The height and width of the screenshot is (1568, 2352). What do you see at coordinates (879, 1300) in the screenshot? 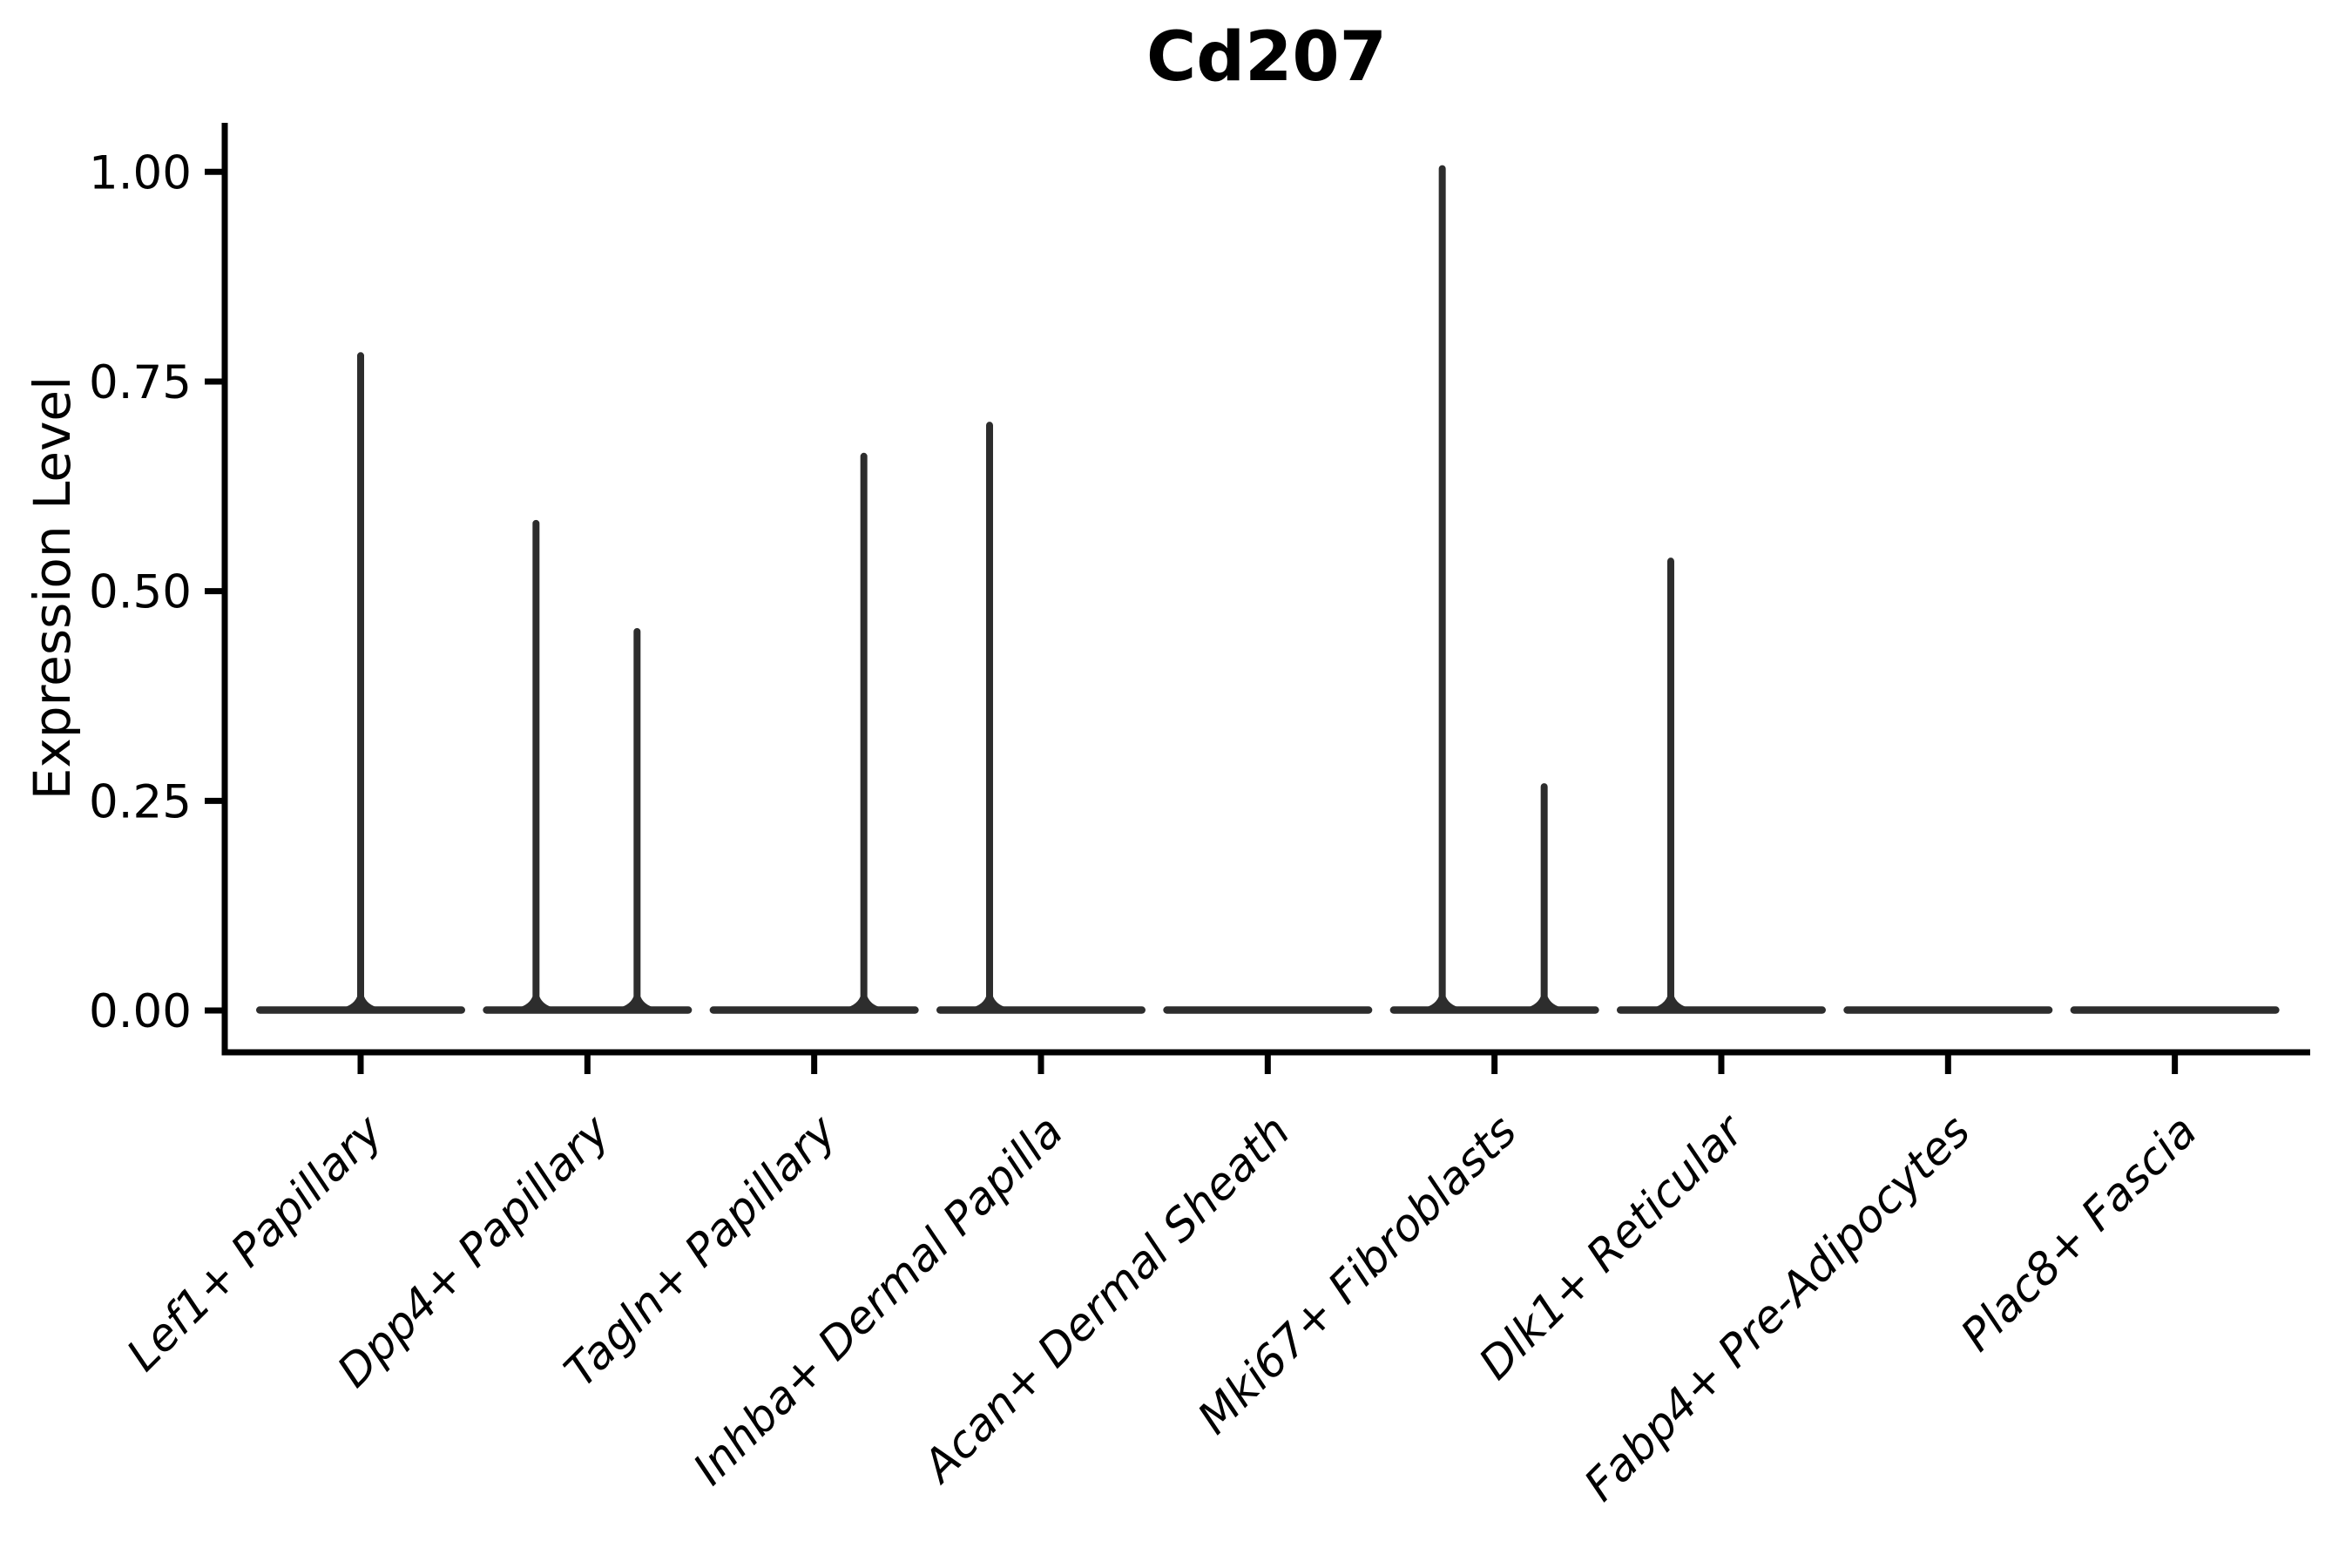
I see `x-tick-label: Inhba+ Dermal Papilla` at bounding box center [879, 1300].